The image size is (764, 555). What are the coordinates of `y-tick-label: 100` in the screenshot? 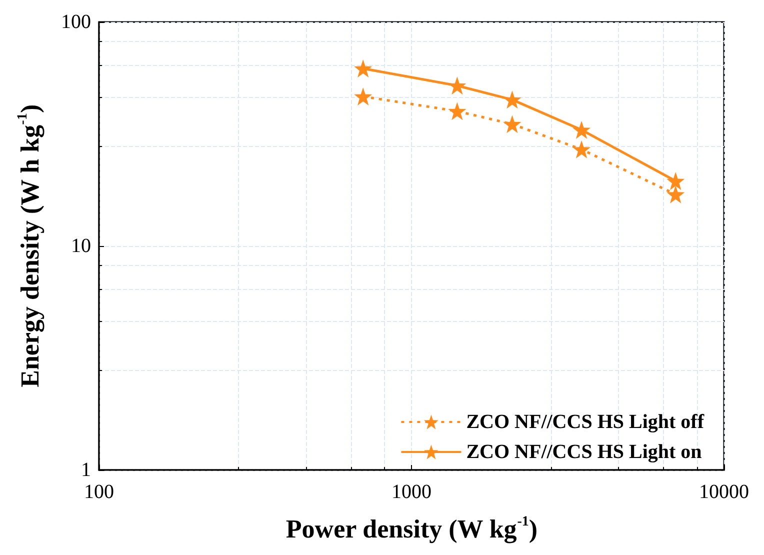 It's located at (76, 22).